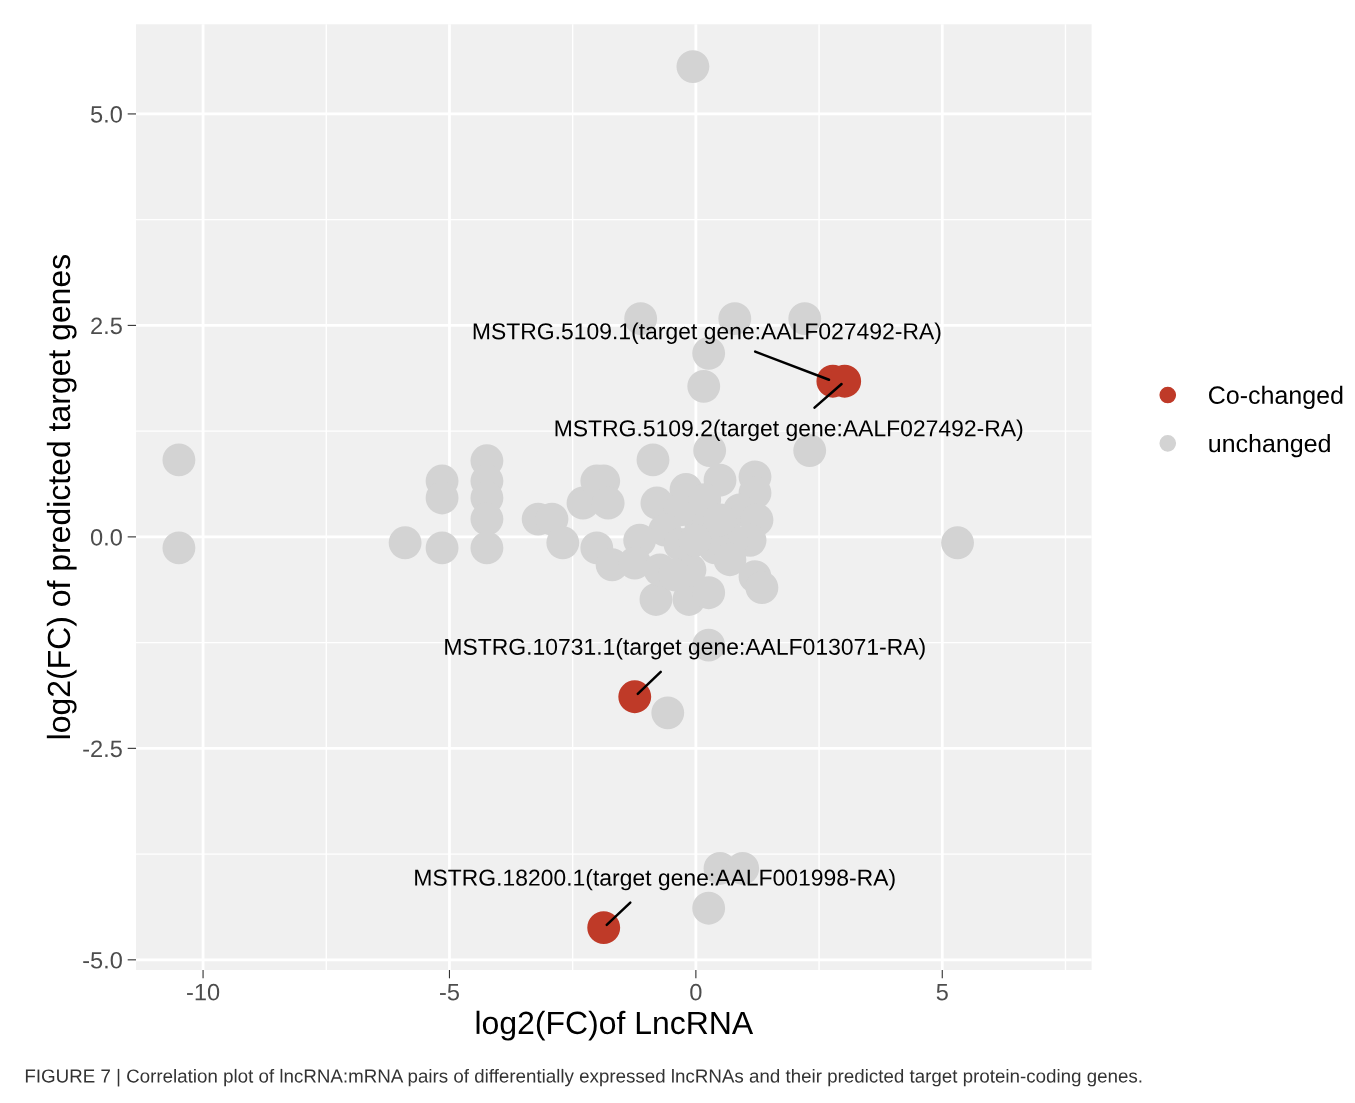 The height and width of the screenshot is (1103, 1355). Describe the element at coordinates (1269, 445) in the screenshot. I see `legend-label: unchanged` at that location.